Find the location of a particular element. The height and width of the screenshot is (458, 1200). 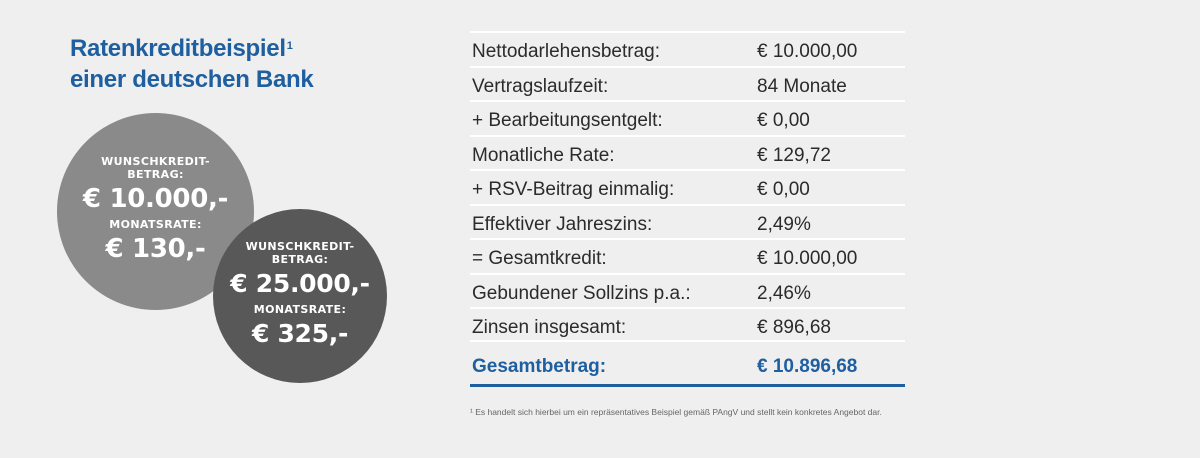

circle-amount: € 10.000,- is located at coordinates (155, 199).